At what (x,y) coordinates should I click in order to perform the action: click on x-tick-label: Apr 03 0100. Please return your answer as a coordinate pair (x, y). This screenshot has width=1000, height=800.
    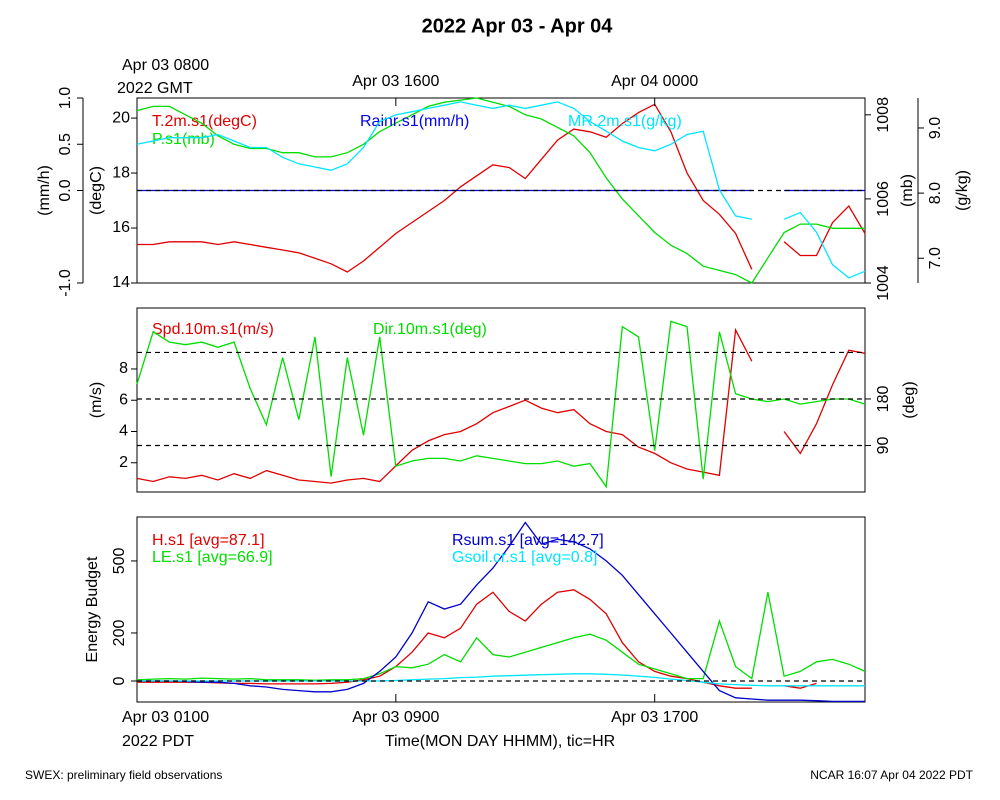
    Looking at the image, I should click on (165, 717).